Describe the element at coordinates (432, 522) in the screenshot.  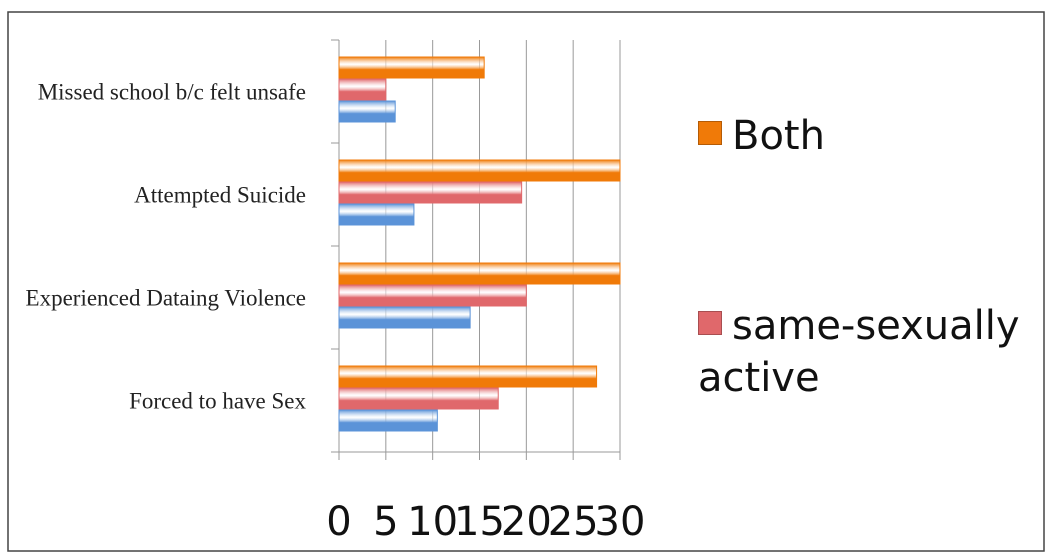
I see `x-tick-label: 10` at that location.